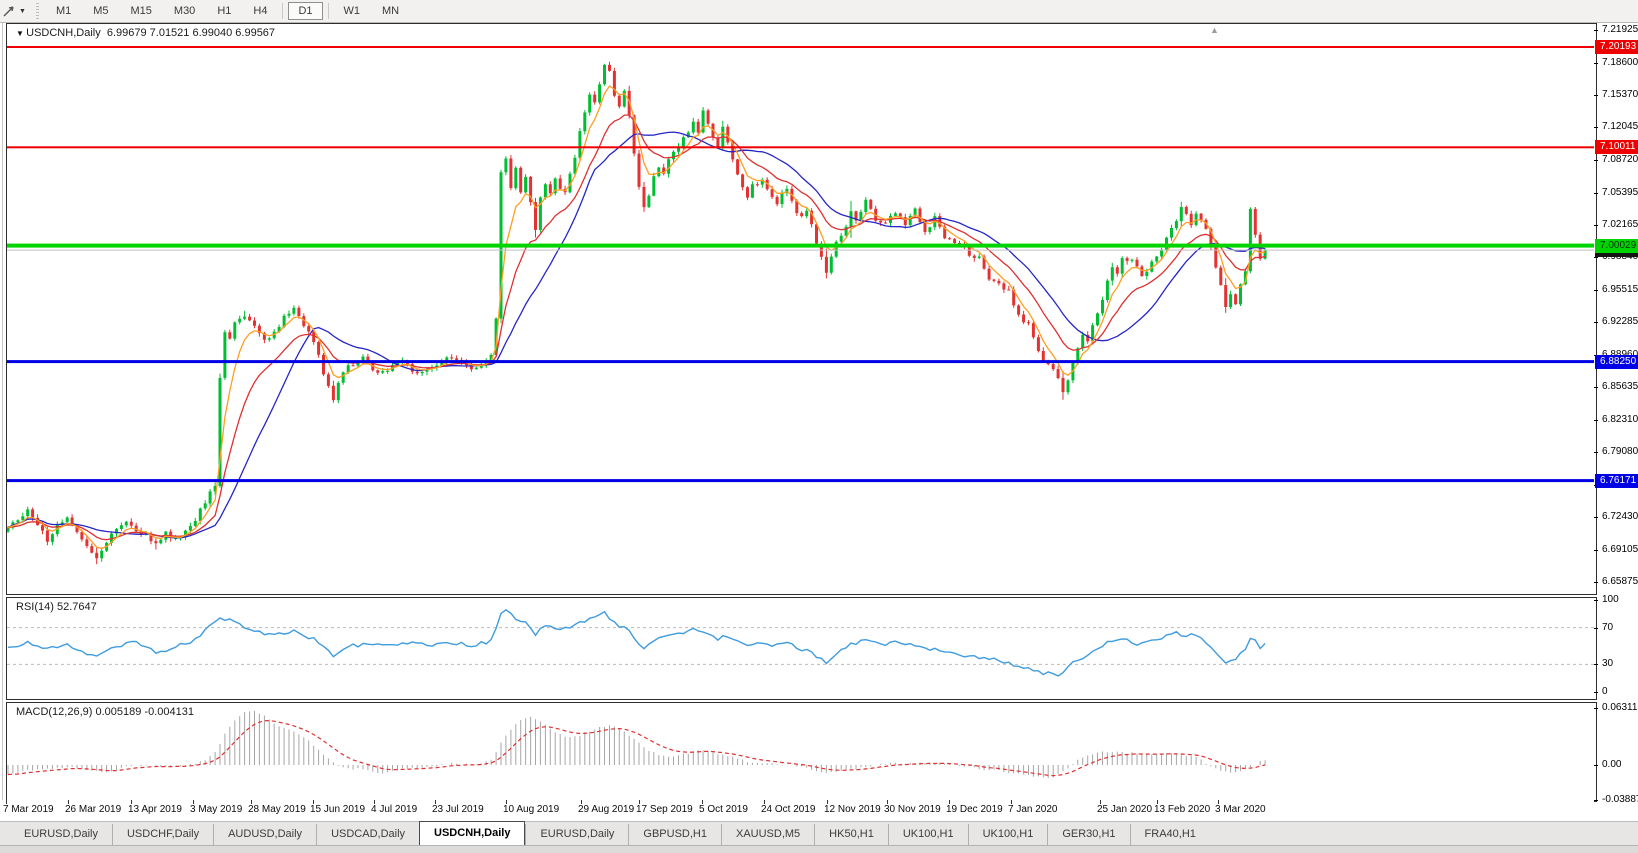 The width and height of the screenshot is (1638, 853). What do you see at coordinates (788, 809) in the screenshot?
I see `date-label: 24 Oct 2019` at bounding box center [788, 809].